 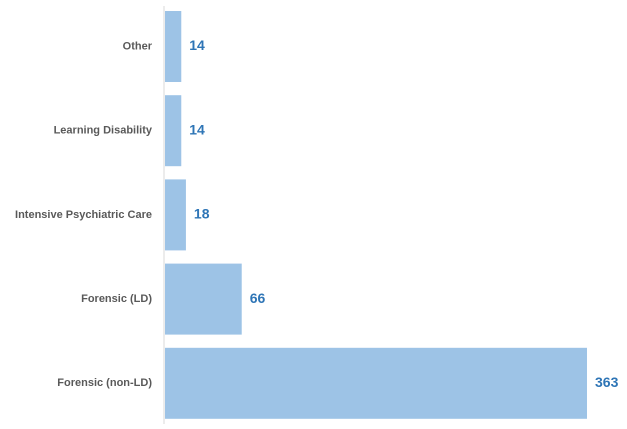 I want to click on category-label-0: Other, so click(x=138, y=46).